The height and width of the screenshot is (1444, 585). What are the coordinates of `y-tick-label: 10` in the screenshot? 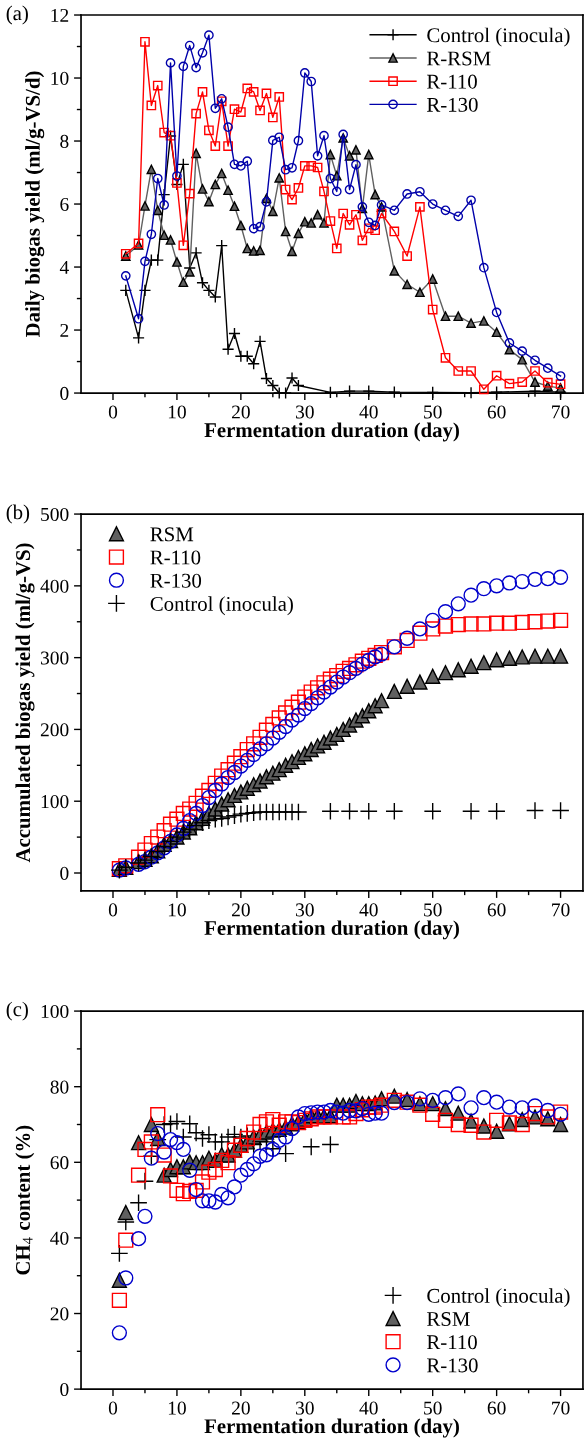 It's located at (60, 78).